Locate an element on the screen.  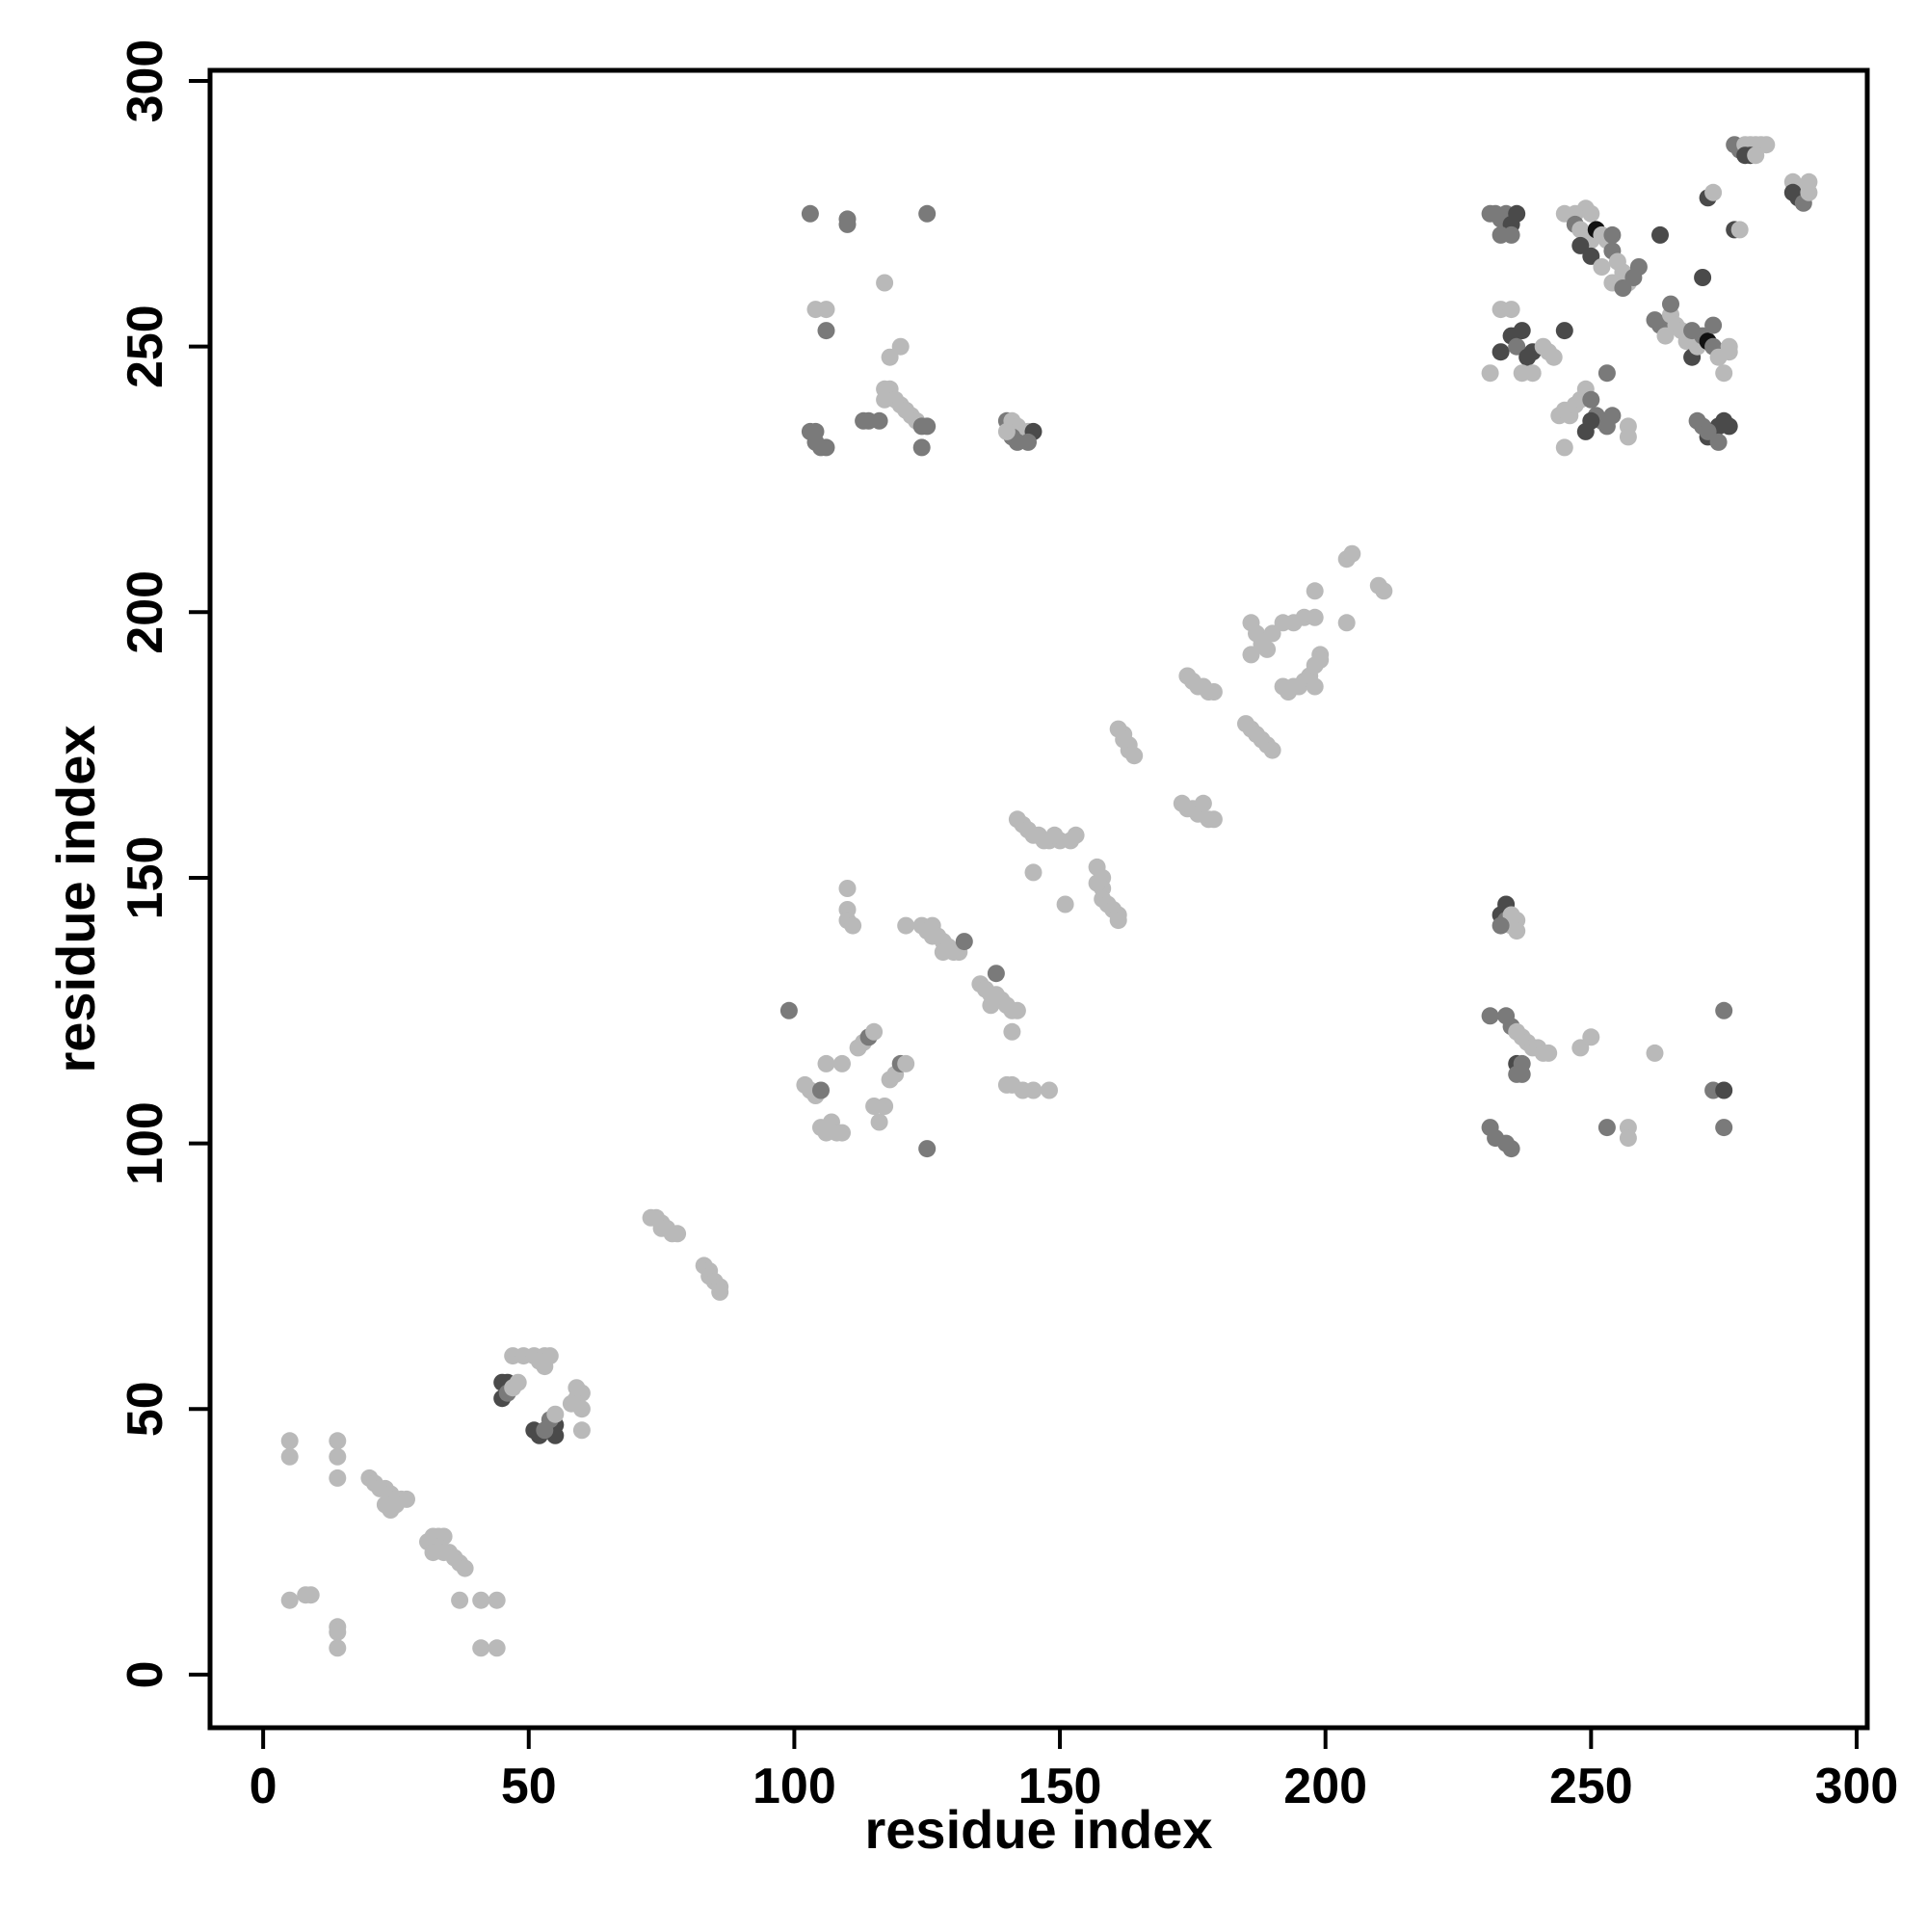
x-tick-label: 300 is located at coordinates (1857, 1786).